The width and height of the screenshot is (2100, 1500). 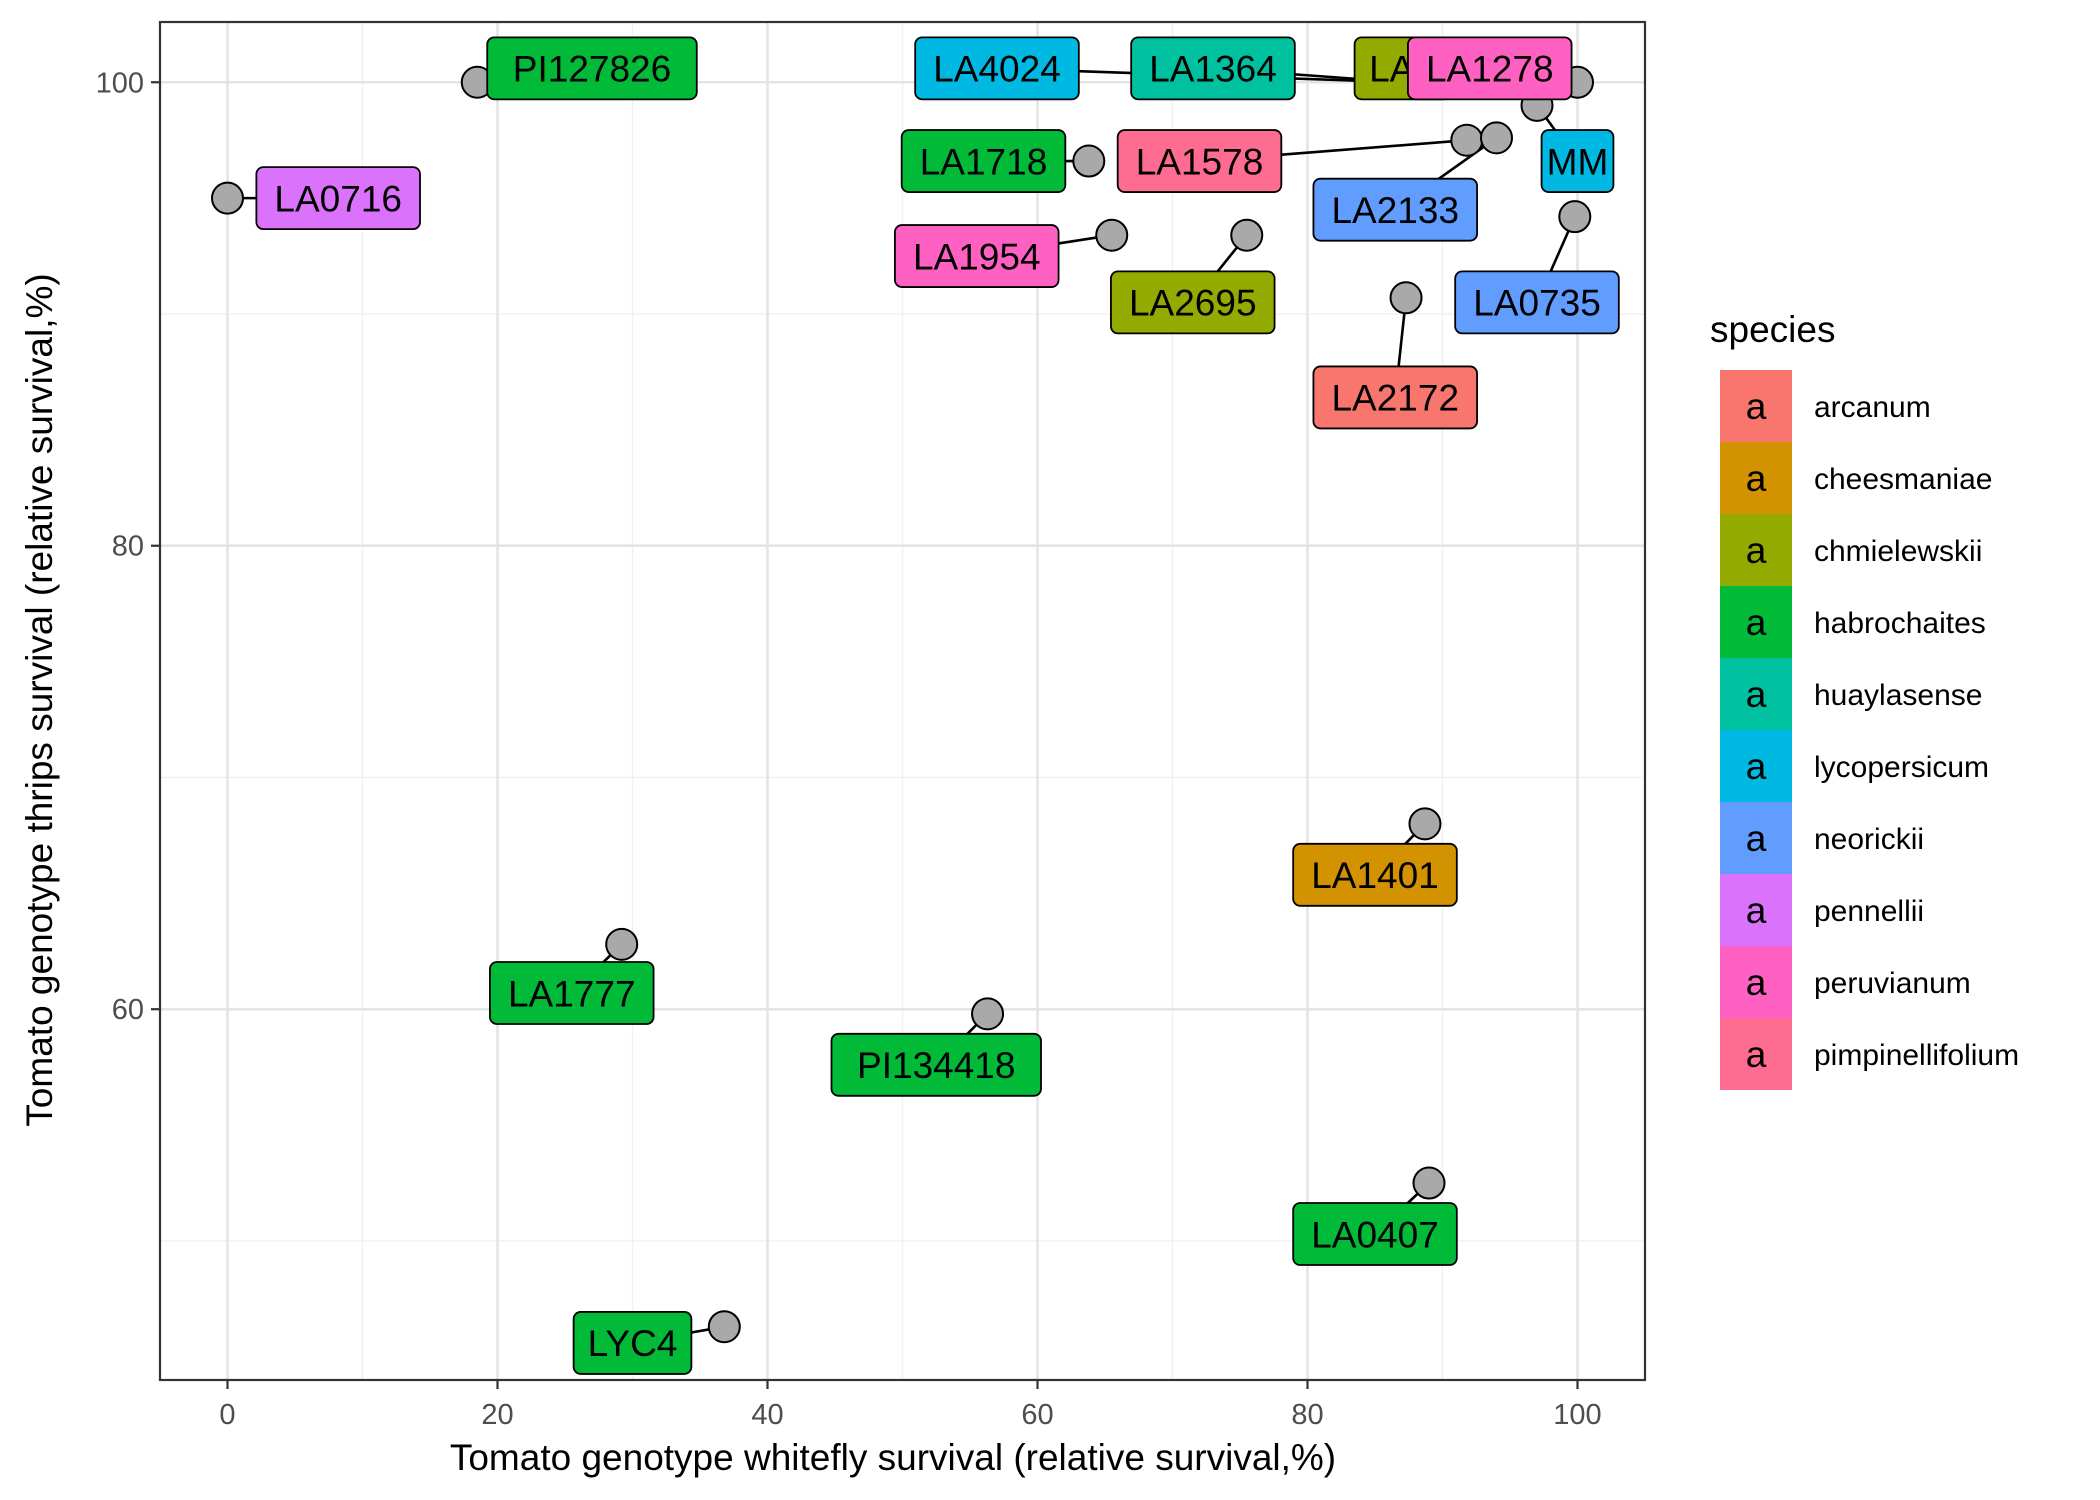 I want to click on legend-item-pimpinellifolium: a pimpinellifolium, so click(x=1869, y=1054).